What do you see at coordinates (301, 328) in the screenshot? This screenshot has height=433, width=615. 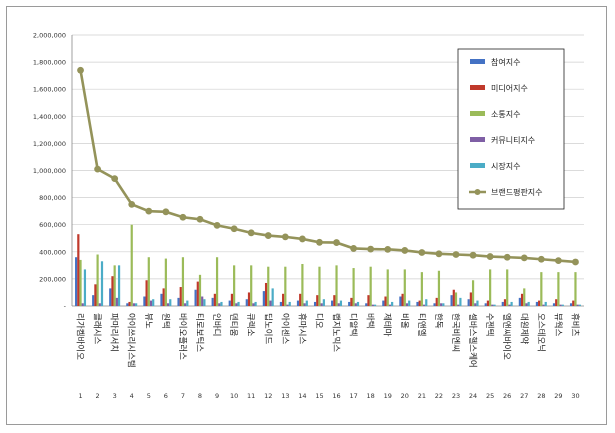 I see `category-label: 휴마시스` at bounding box center [301, 328].